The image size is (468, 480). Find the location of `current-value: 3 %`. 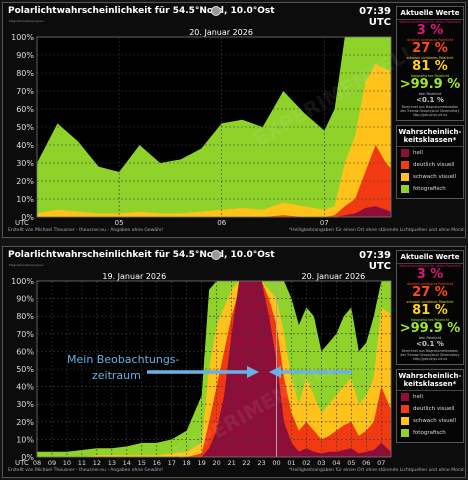

current-value: 3 % is located at coordinates (430, 30).